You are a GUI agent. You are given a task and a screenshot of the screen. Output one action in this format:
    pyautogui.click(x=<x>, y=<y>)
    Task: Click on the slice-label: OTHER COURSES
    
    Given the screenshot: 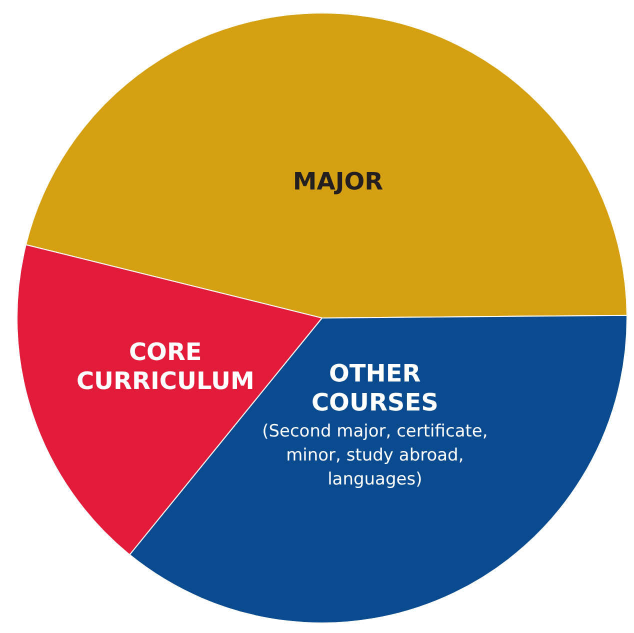 What is the action you would take?
    pyautogui.click(x=374, y=387)
    